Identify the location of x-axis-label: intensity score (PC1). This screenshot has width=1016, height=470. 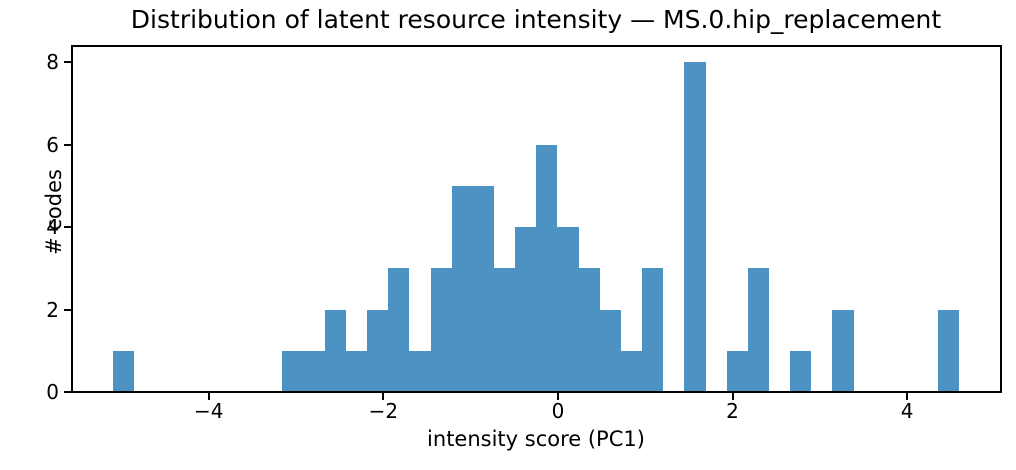
(536, 439).